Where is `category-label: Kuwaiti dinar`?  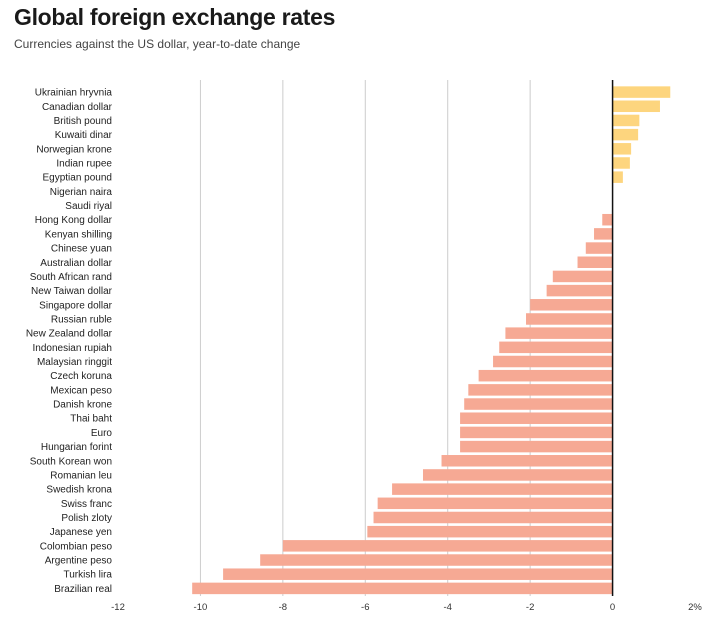
category-label: Kuwaiti dinar is located at coordinates (84, 135).